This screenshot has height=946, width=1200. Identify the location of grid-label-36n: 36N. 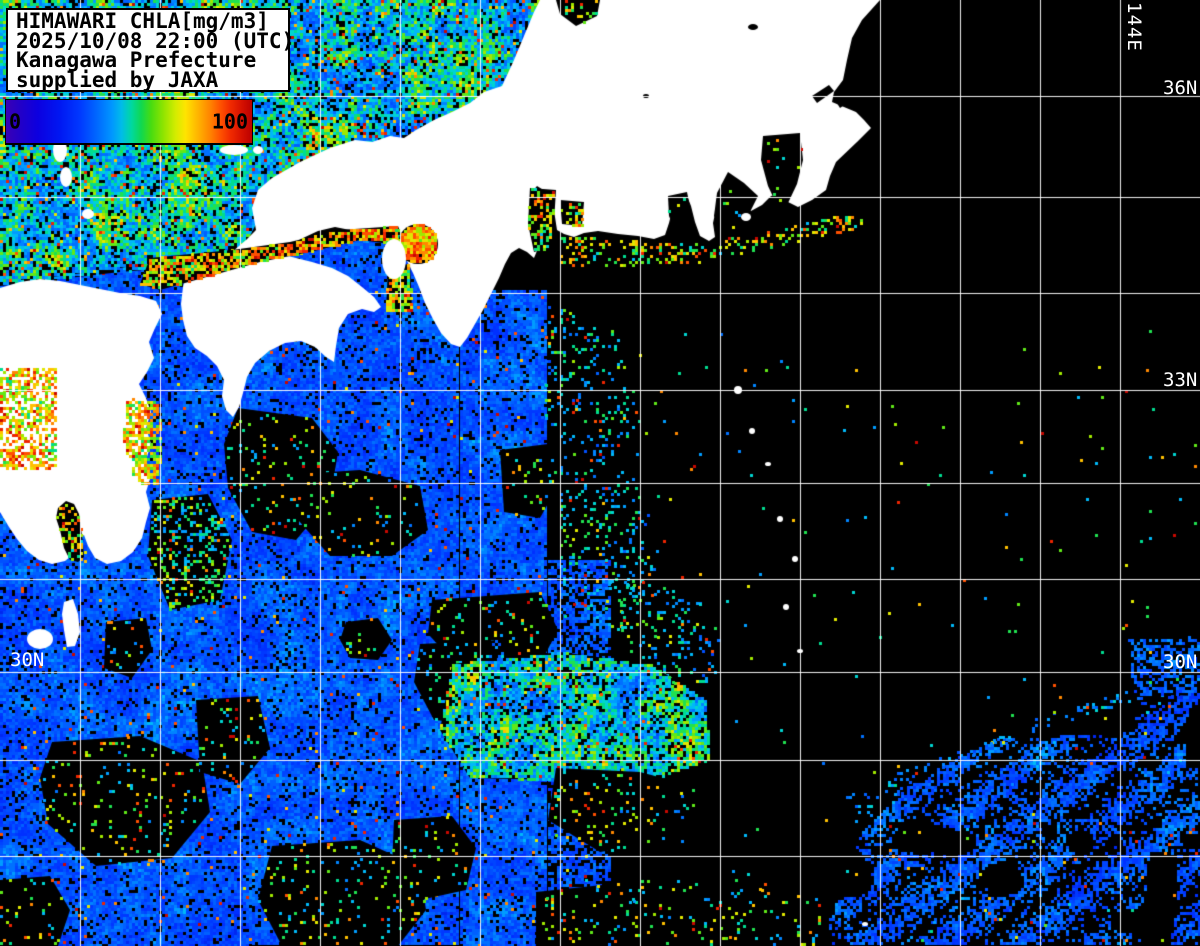
(1180, 88).